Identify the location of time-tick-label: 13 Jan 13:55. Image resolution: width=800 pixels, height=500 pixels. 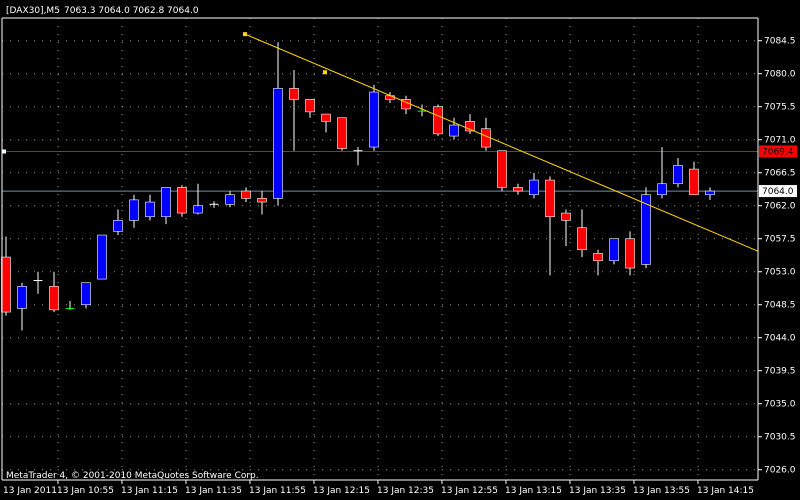
(661, 491).